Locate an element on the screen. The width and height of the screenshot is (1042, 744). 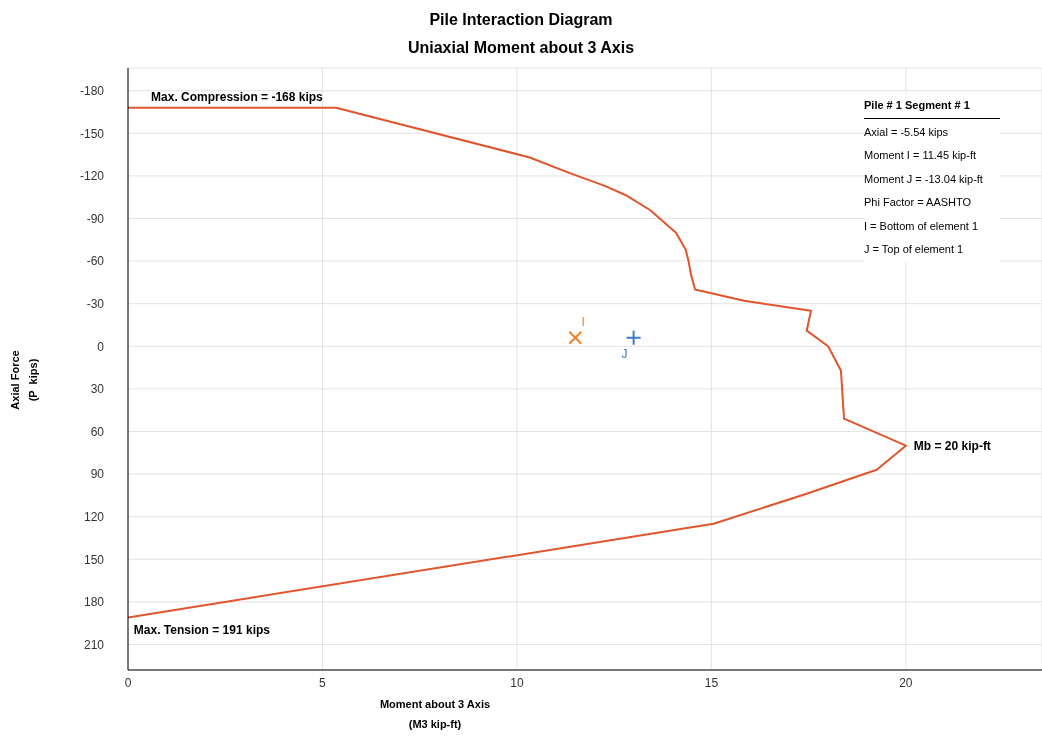
annotation: Pile # 1 Segment # 1 is located at coordinates (932, 106).